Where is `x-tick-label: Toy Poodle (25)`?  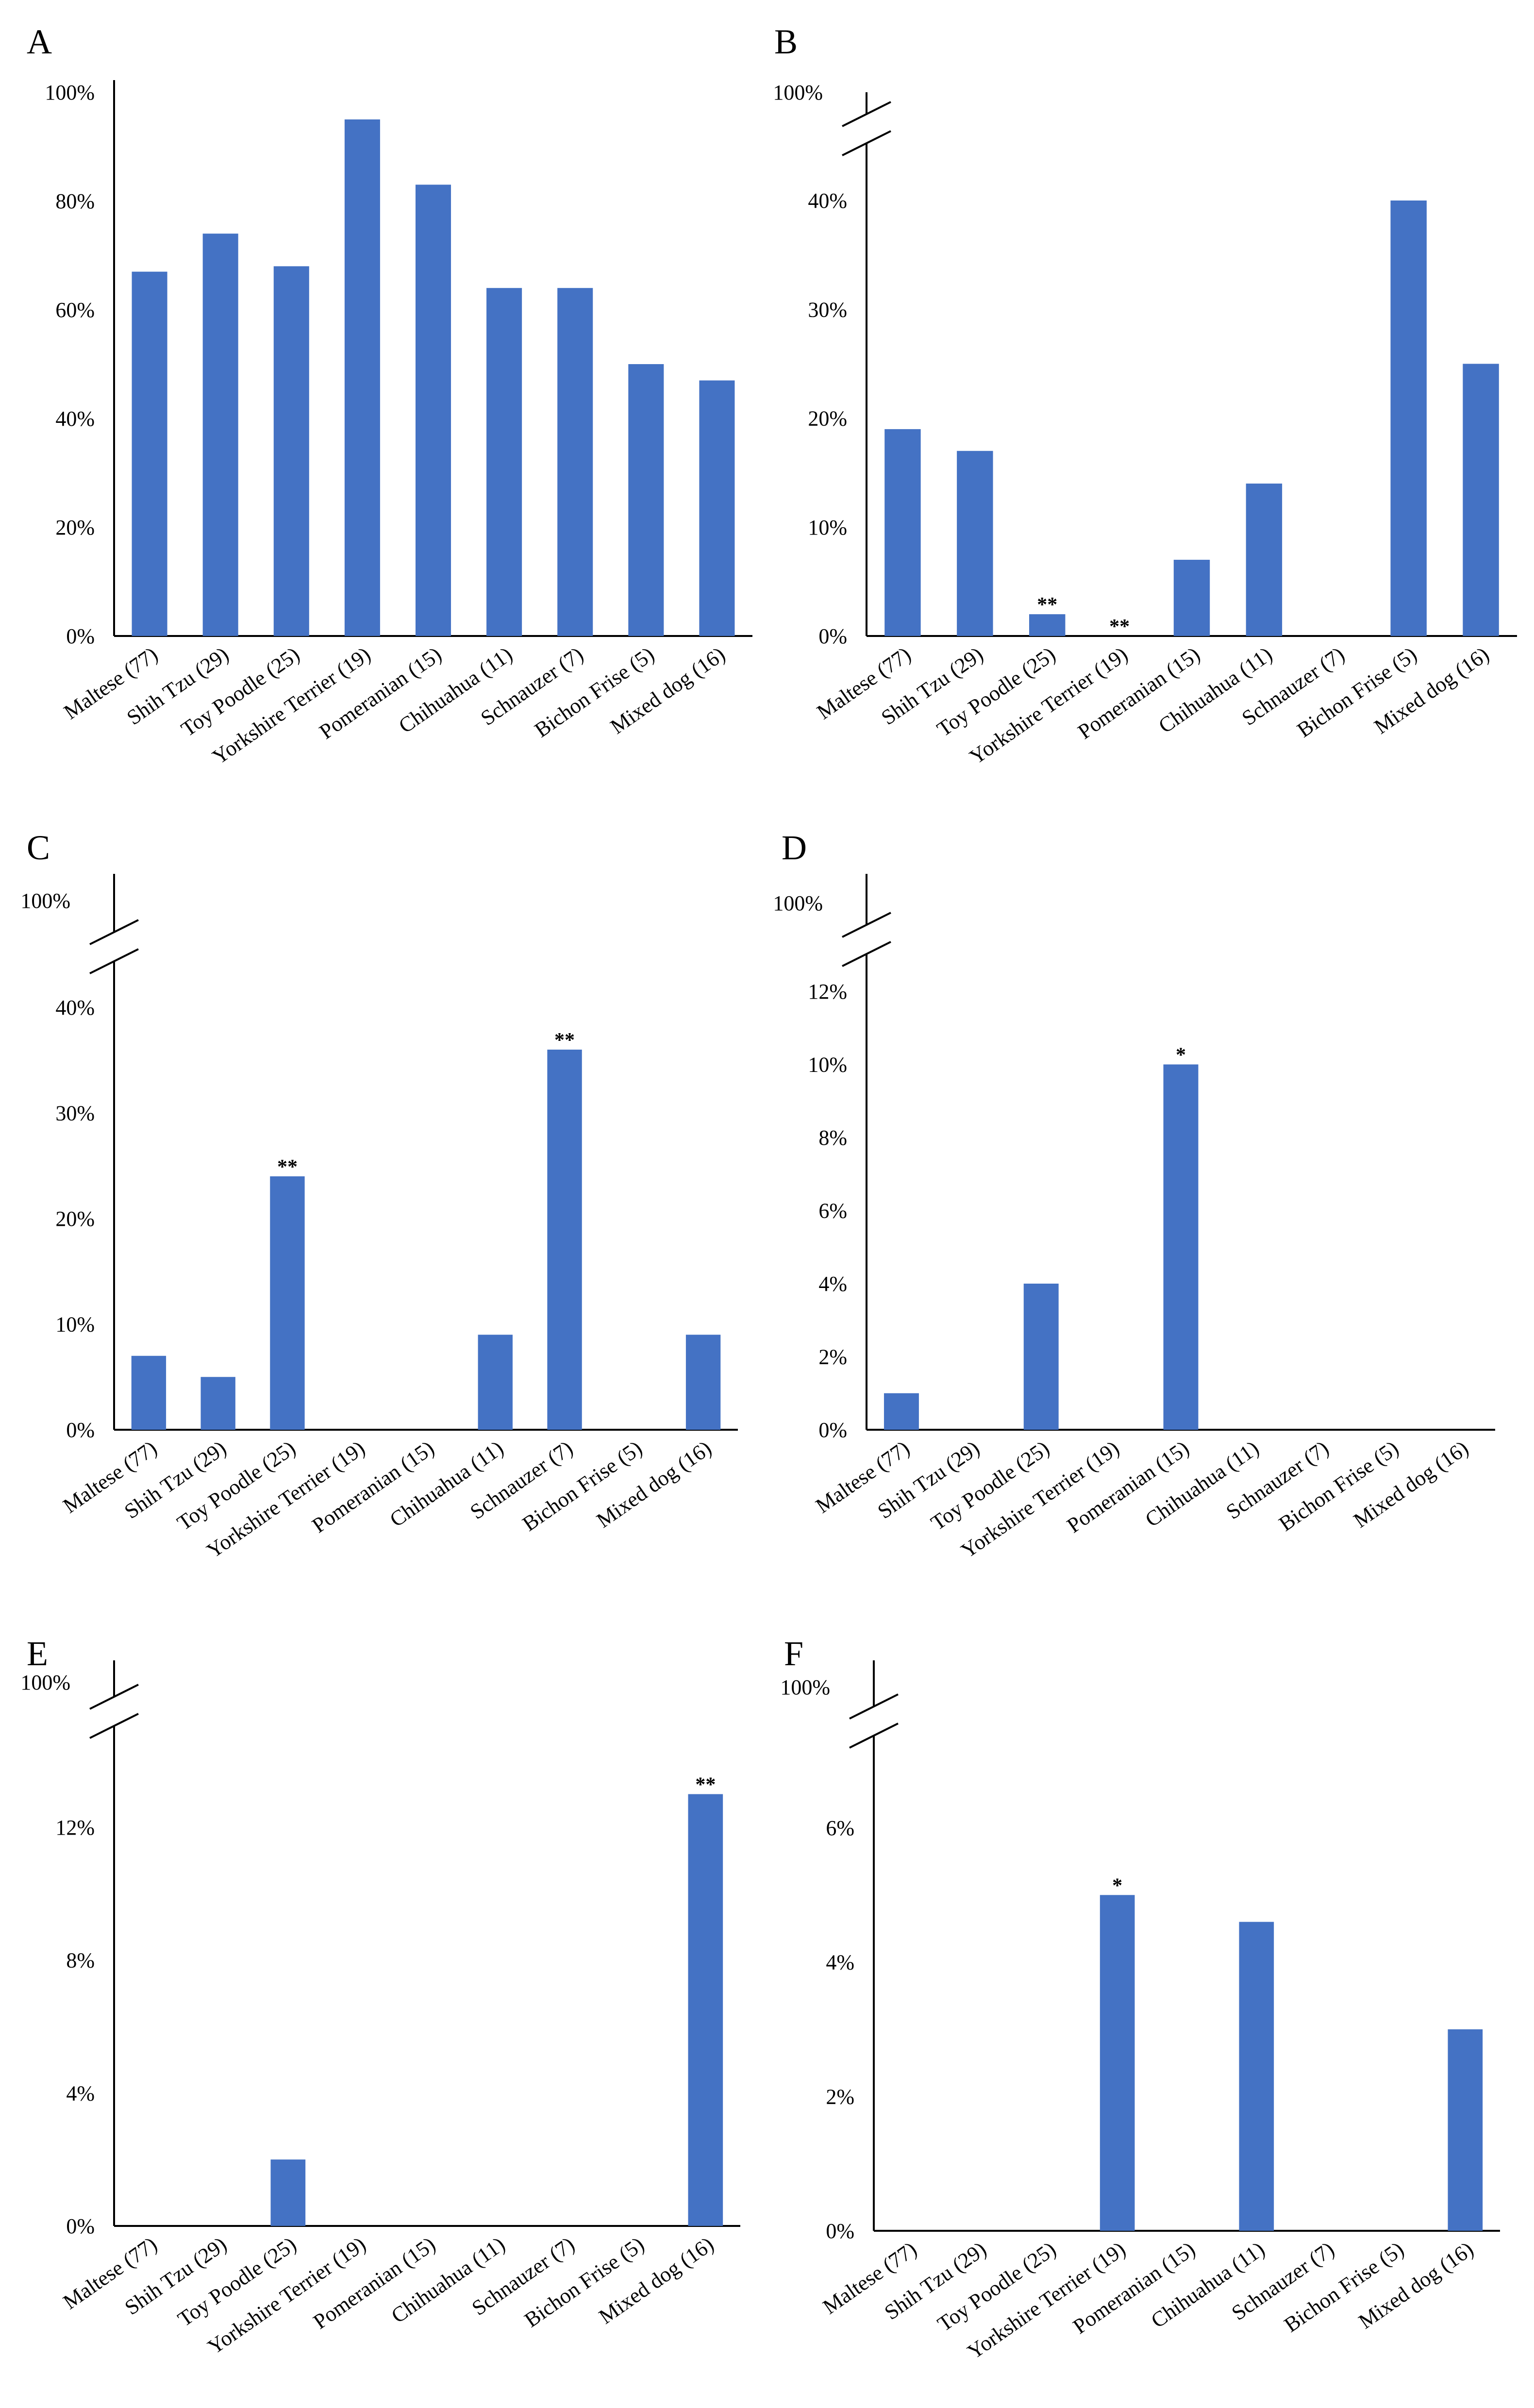
x-tick-label: Toy Poodle (25) is located at coordinates (996, 692).